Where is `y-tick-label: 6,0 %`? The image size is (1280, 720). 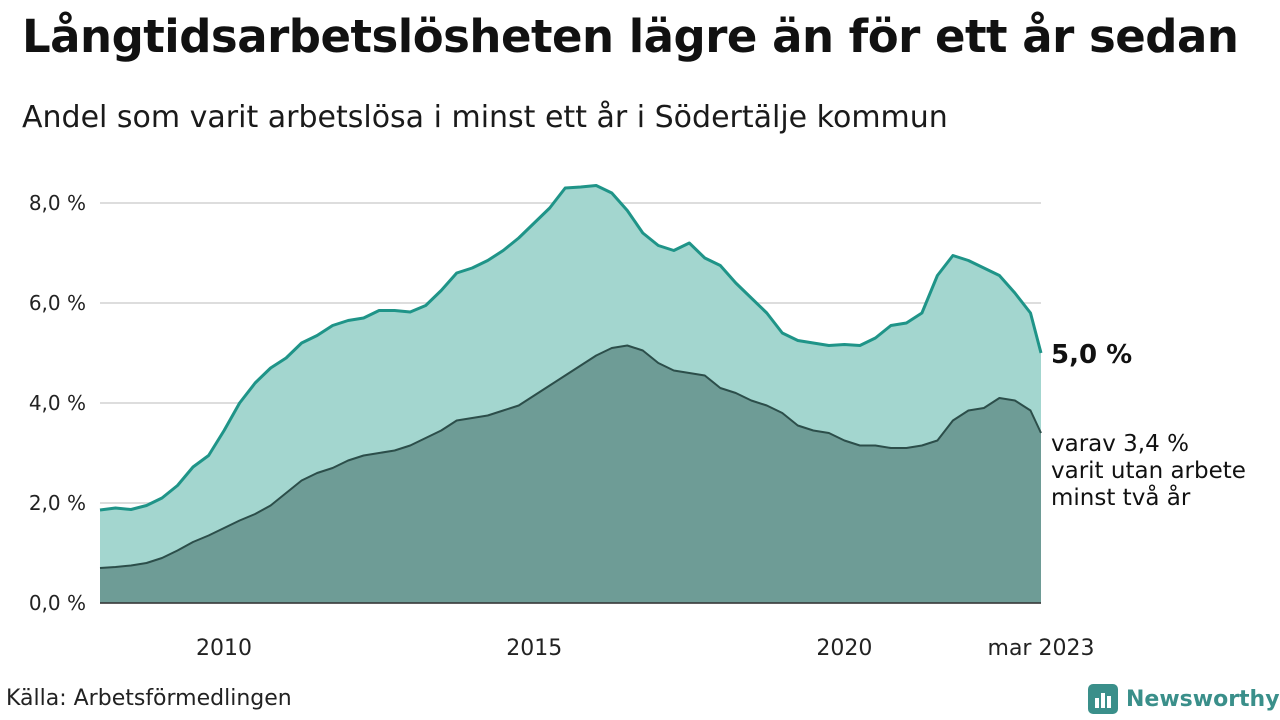
y-tick-label: 6,0 % is located at coordinates (57, 303).